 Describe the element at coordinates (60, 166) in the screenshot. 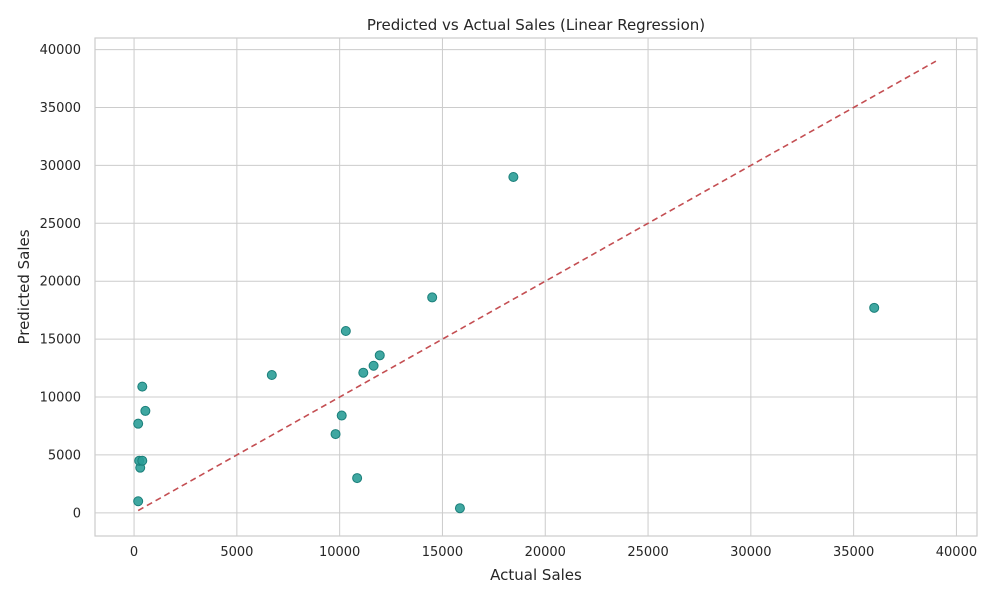

I see `y-tick-label: 30000` at that location.